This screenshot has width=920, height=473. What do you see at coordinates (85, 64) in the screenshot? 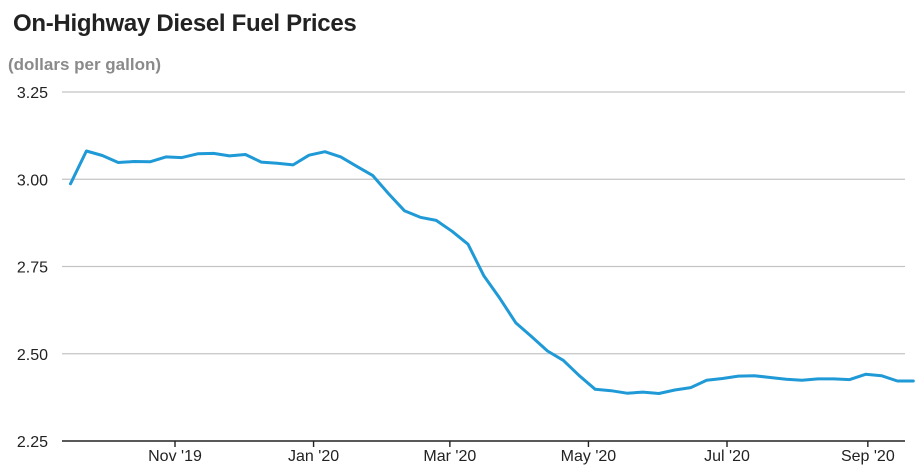
I see `chart-subtitle: (dollars per gallon)` at bounding box center [85, 64].